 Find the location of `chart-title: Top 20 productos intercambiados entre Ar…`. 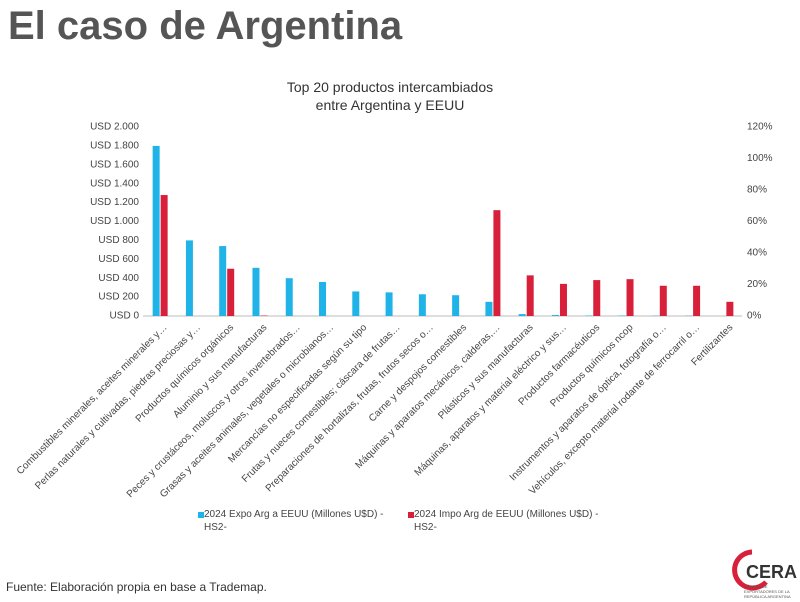

chart-title: Top 20 productos intercambiados entre Ar… is located at coordinates (390, 96).